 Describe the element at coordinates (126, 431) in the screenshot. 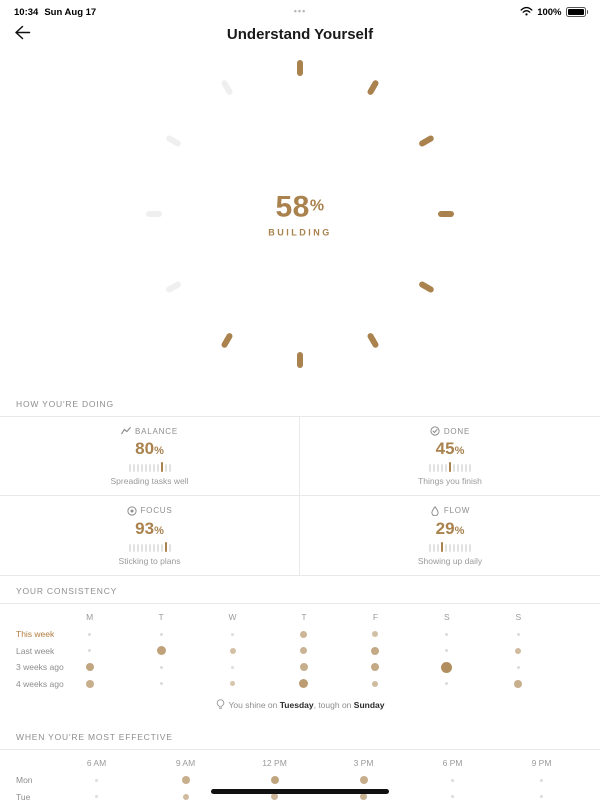

I see `trend-line-icon` at that location.